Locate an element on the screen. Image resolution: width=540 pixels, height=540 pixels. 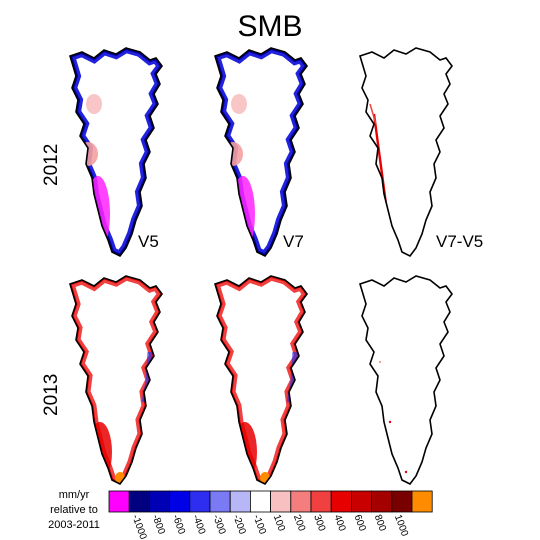
colorbar-tick-label: 200 is located at coordinates (299, 523).